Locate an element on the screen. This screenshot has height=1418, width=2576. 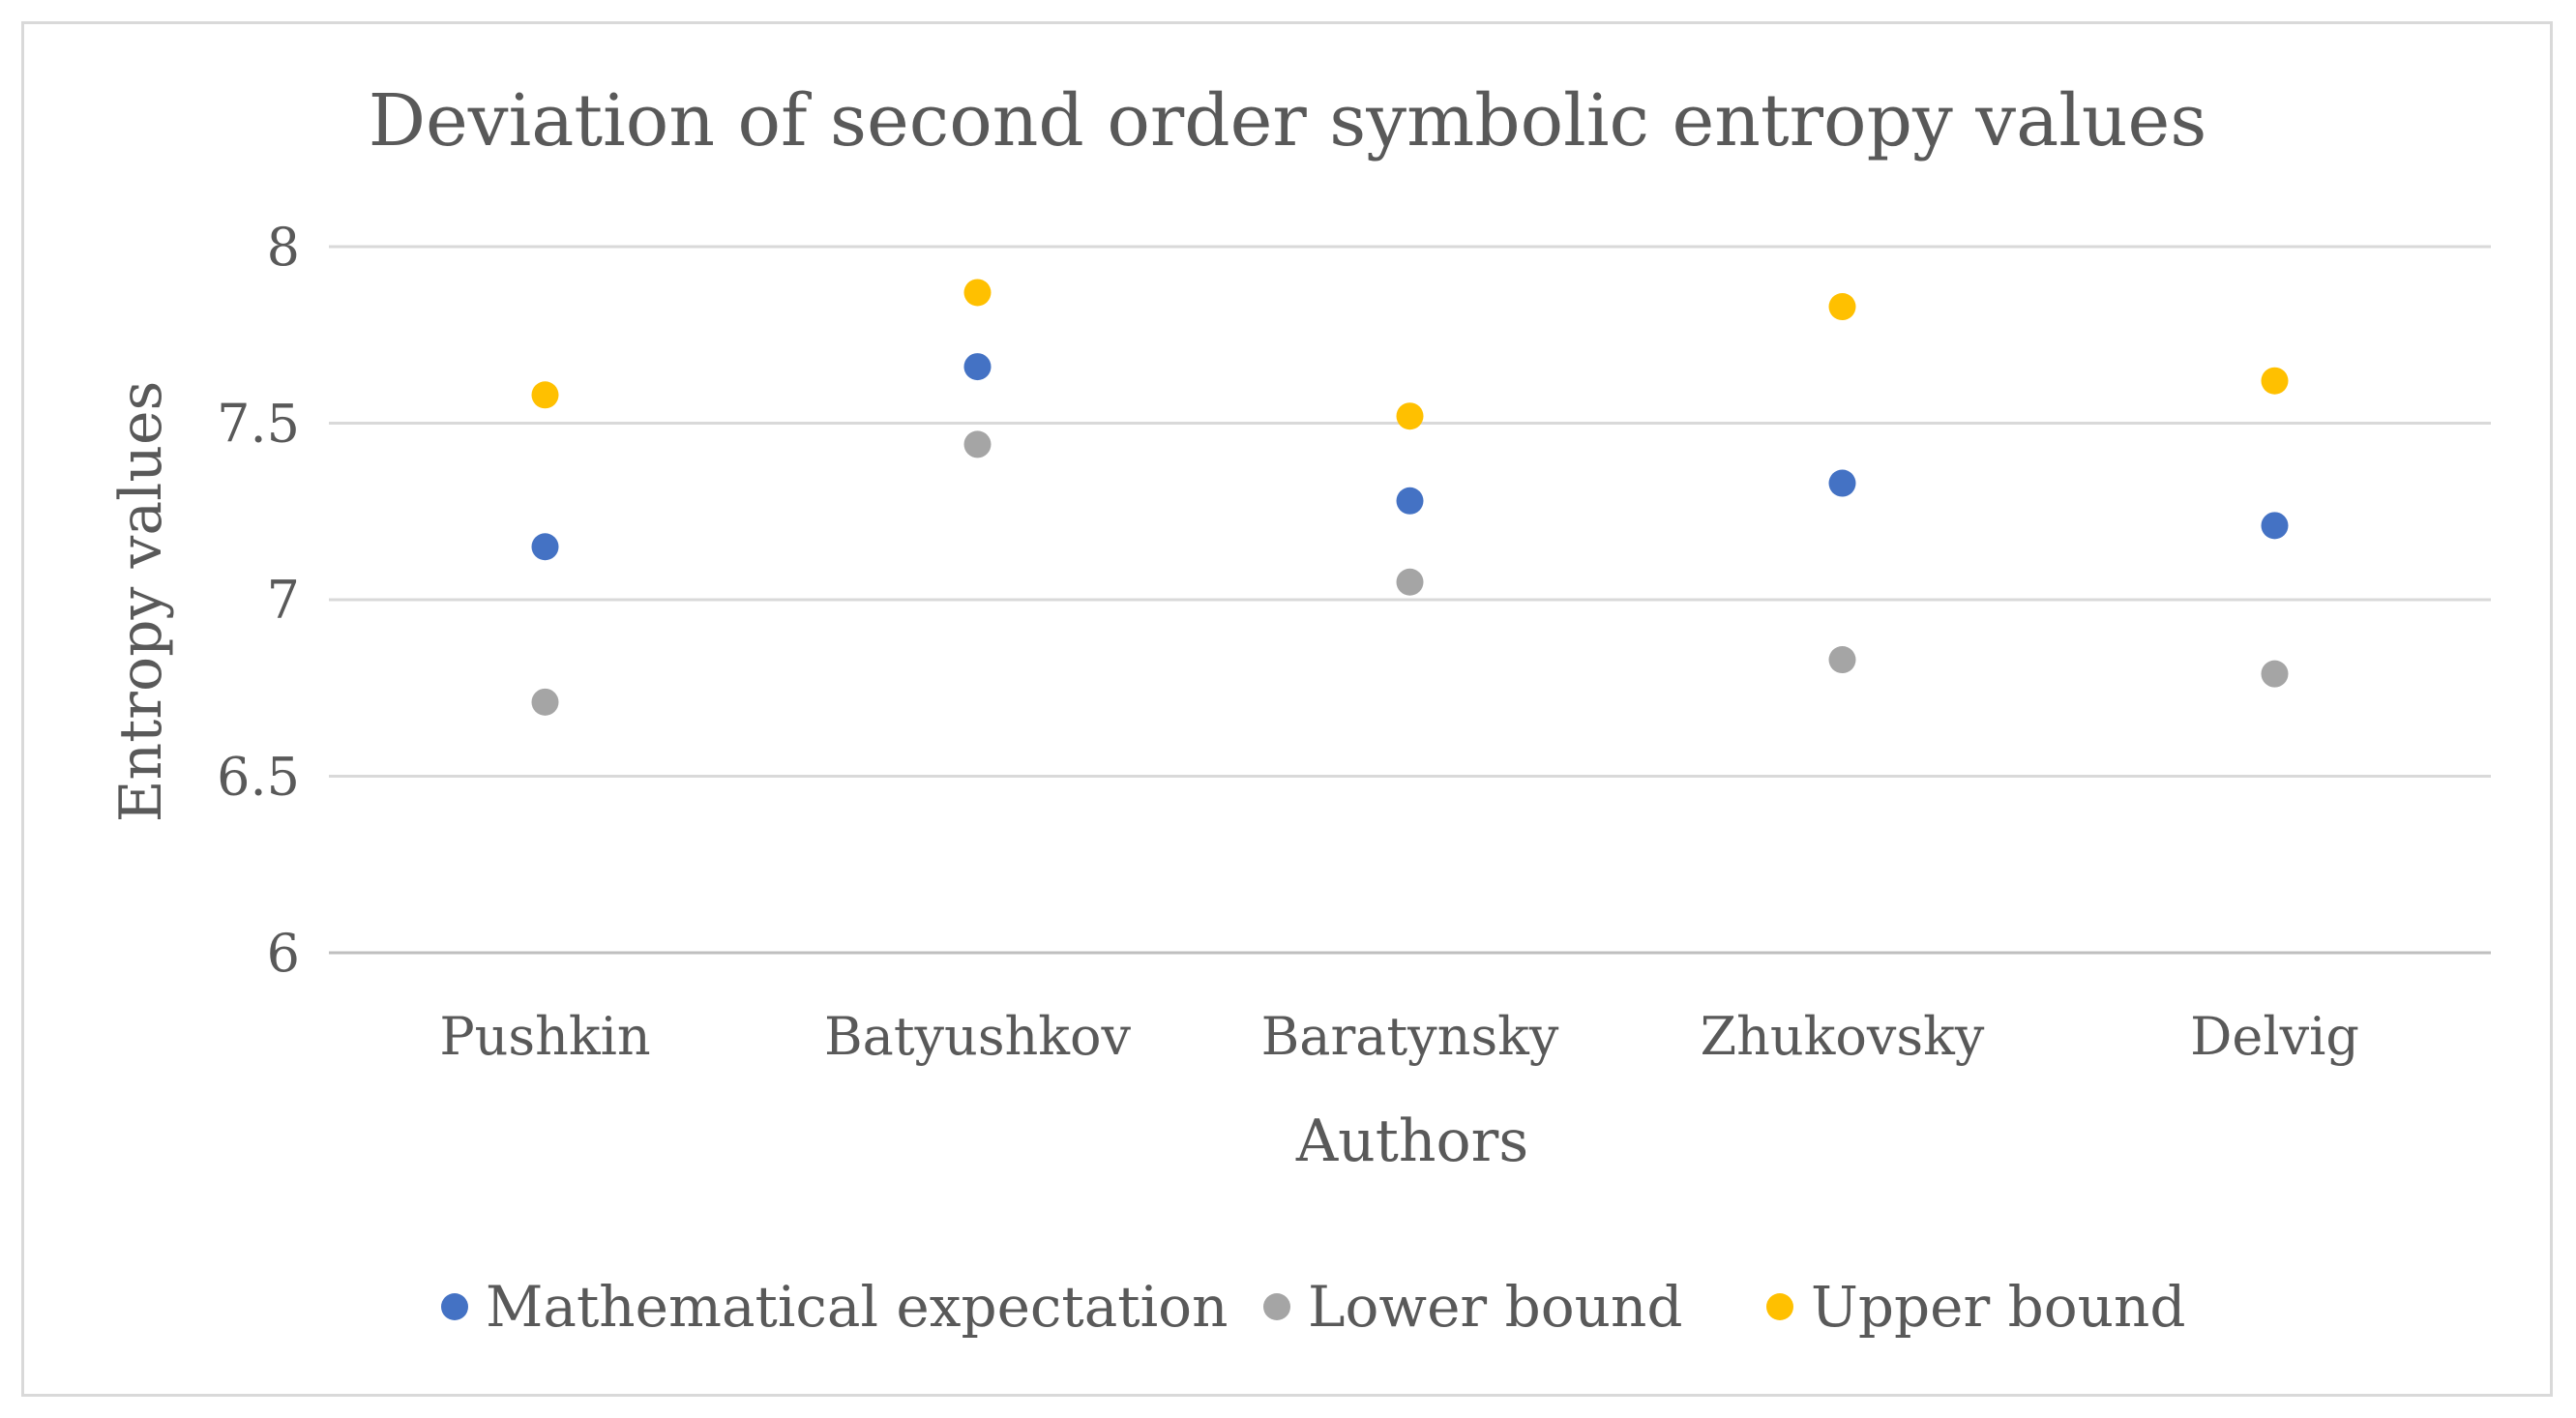
legend-label: Lower bound is located at coordinates (1495, 1307).